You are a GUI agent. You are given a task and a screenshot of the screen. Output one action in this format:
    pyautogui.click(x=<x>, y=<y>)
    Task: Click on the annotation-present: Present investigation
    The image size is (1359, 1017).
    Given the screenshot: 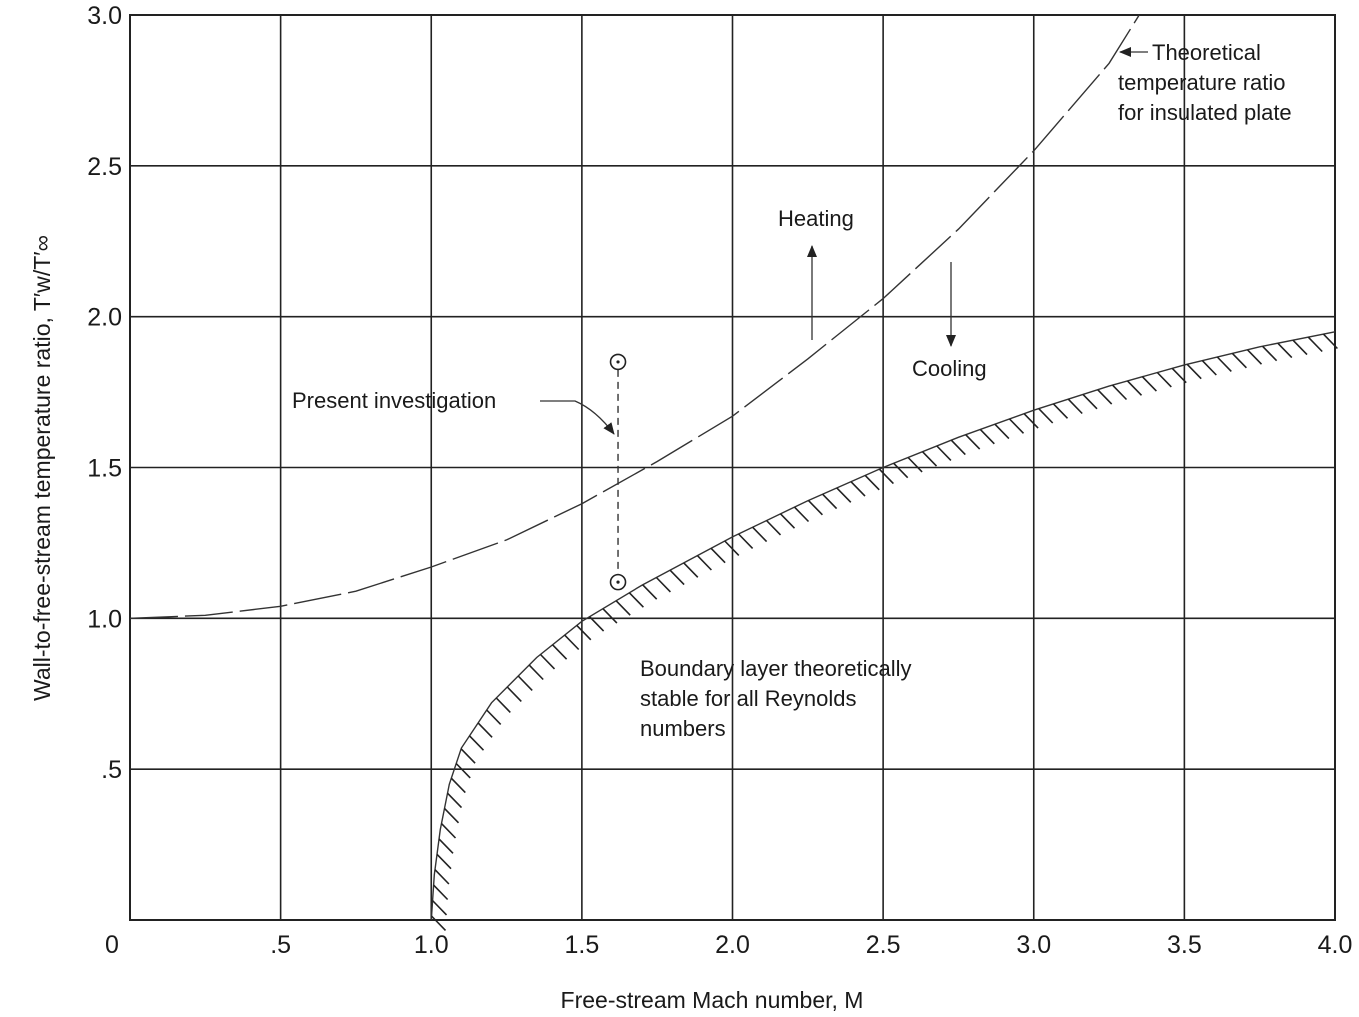 What is the action you would take?
    pyautogui.click(x=453, y=411)
    